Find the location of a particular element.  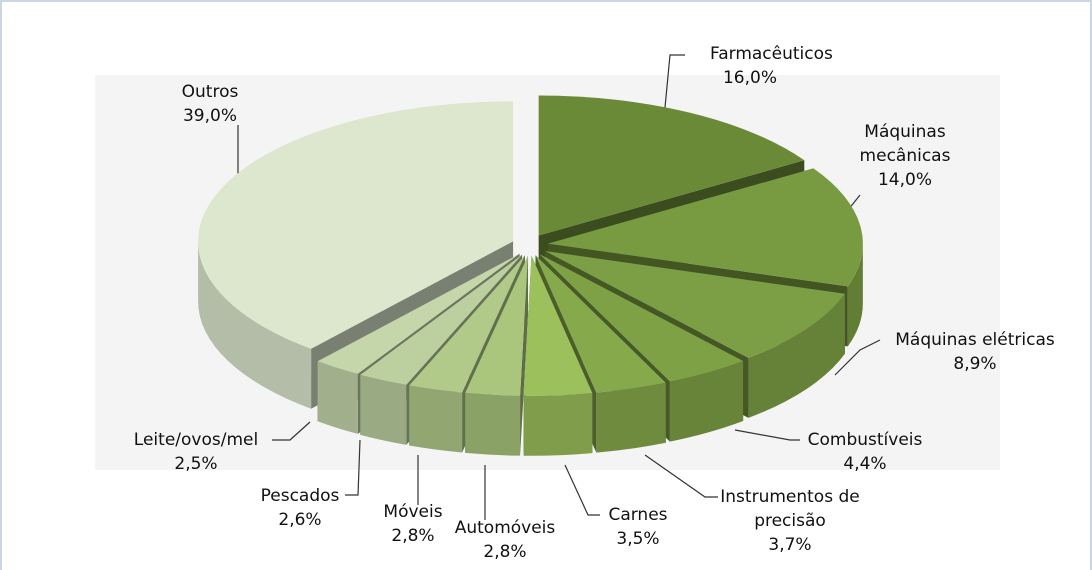

category-name: Carnes is located at coordinates (638, 515).